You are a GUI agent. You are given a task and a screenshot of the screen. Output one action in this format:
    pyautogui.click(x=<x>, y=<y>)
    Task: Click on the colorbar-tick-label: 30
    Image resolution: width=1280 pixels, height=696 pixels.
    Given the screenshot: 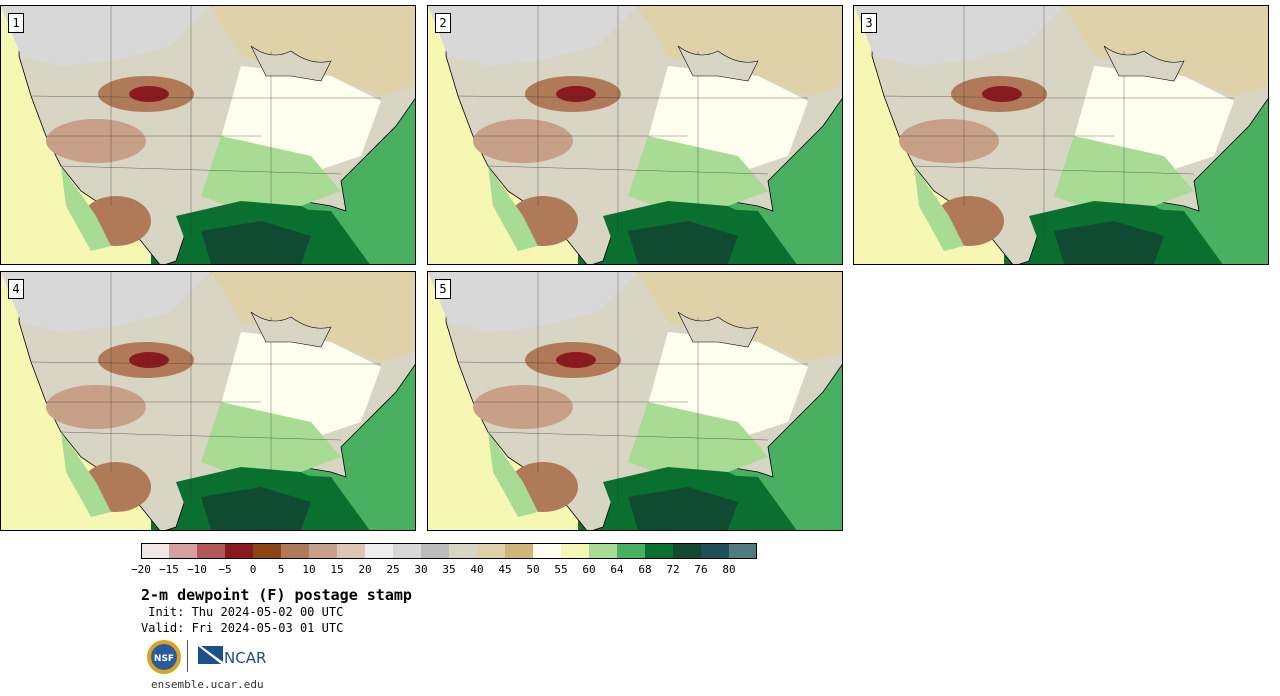 What is the action you would take?
    pyautogui.click(x=421, y=569)
    